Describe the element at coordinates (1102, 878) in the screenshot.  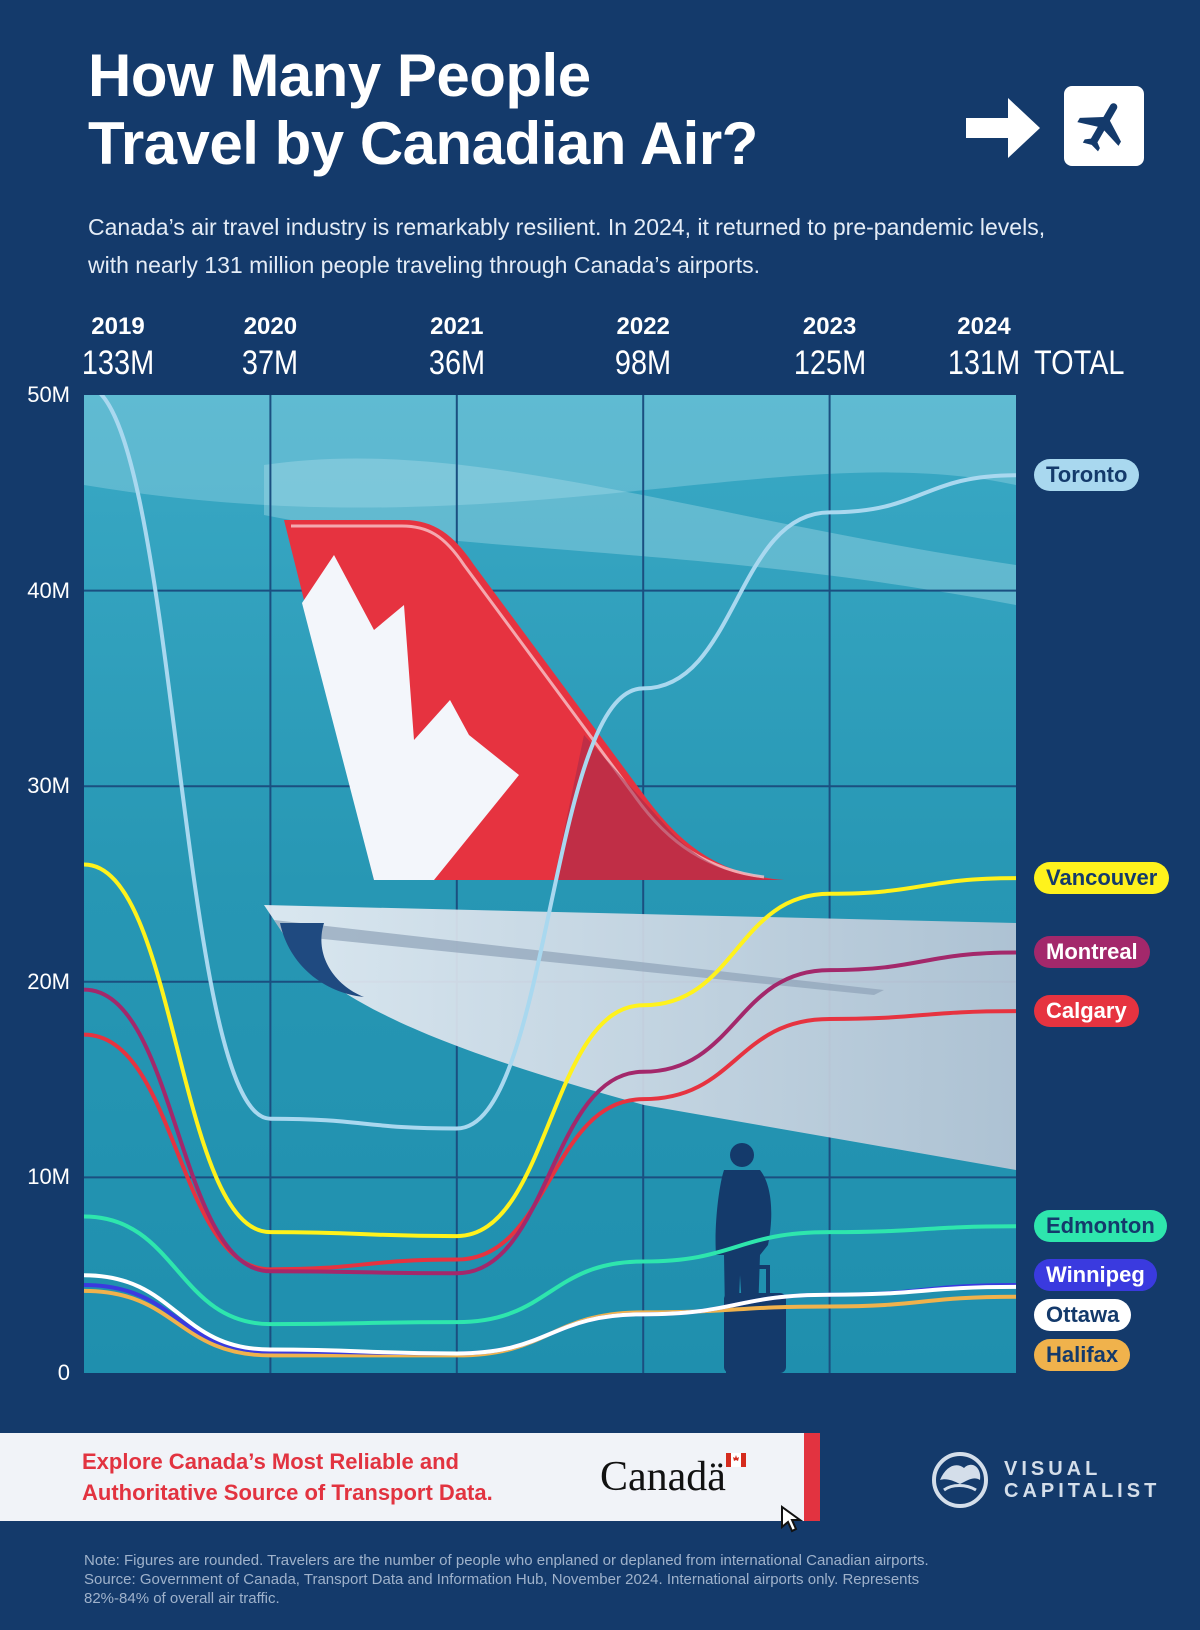
I see `city-label-vancouver: Vancouver` at that location.